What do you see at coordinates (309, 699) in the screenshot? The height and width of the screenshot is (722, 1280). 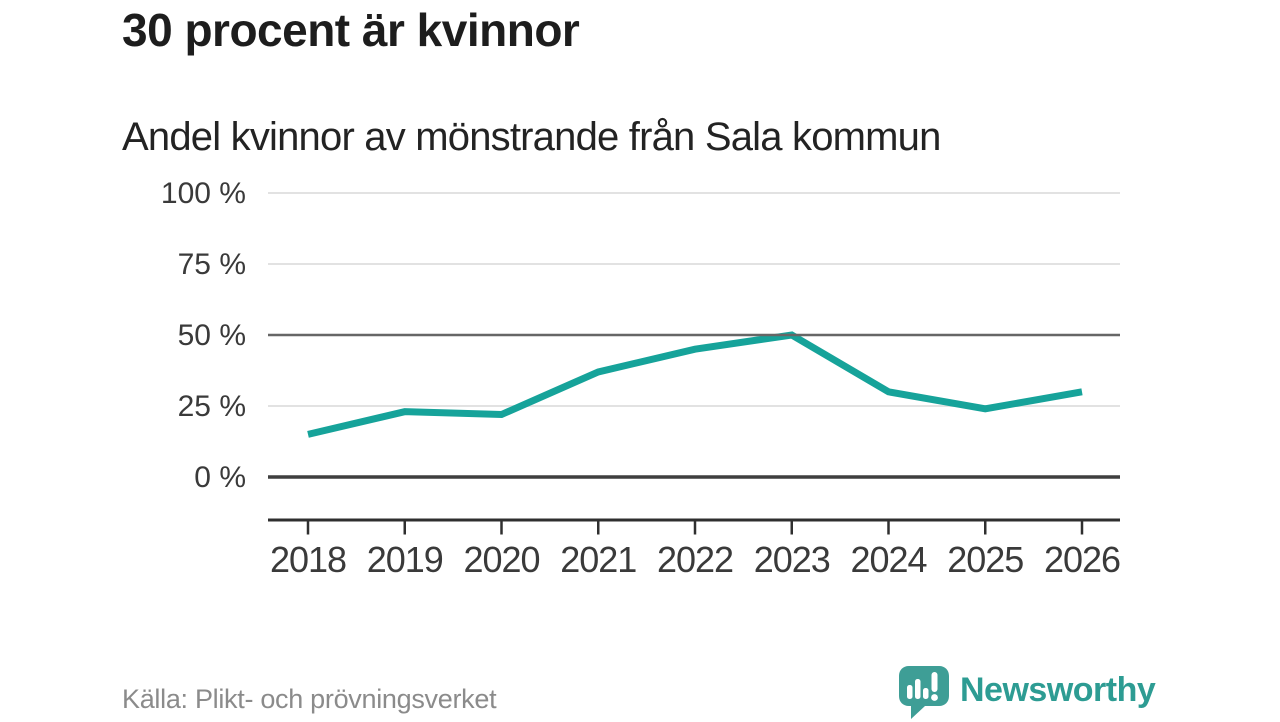 I see `source-note: Källa: Plikt- och prövningsverket` at bounding box center [309, 699].